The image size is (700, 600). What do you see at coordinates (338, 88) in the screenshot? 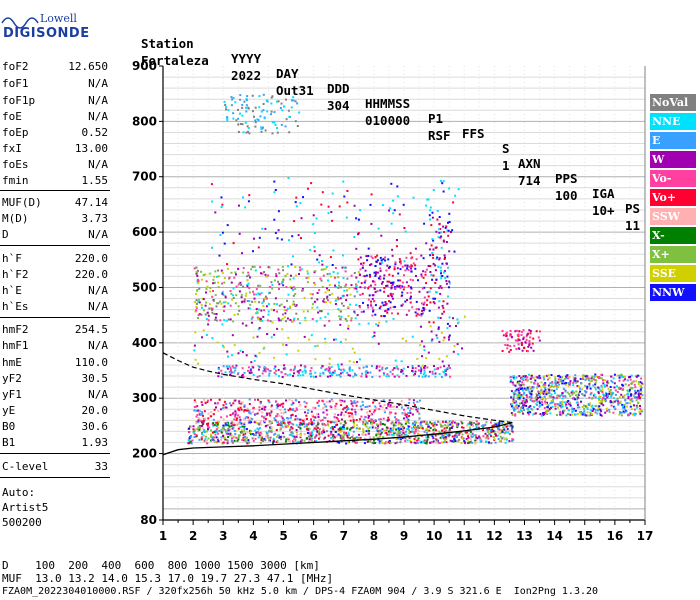
I see `hdr-label: DDD` at bounding box center [338, 88].